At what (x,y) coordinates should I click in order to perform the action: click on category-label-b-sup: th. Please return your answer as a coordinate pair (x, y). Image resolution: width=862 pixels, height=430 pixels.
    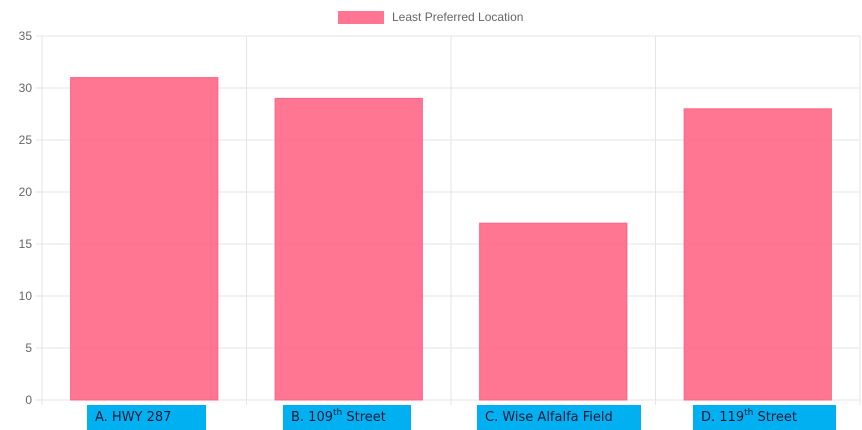
    Looking at the image, I should click on (338, 413).